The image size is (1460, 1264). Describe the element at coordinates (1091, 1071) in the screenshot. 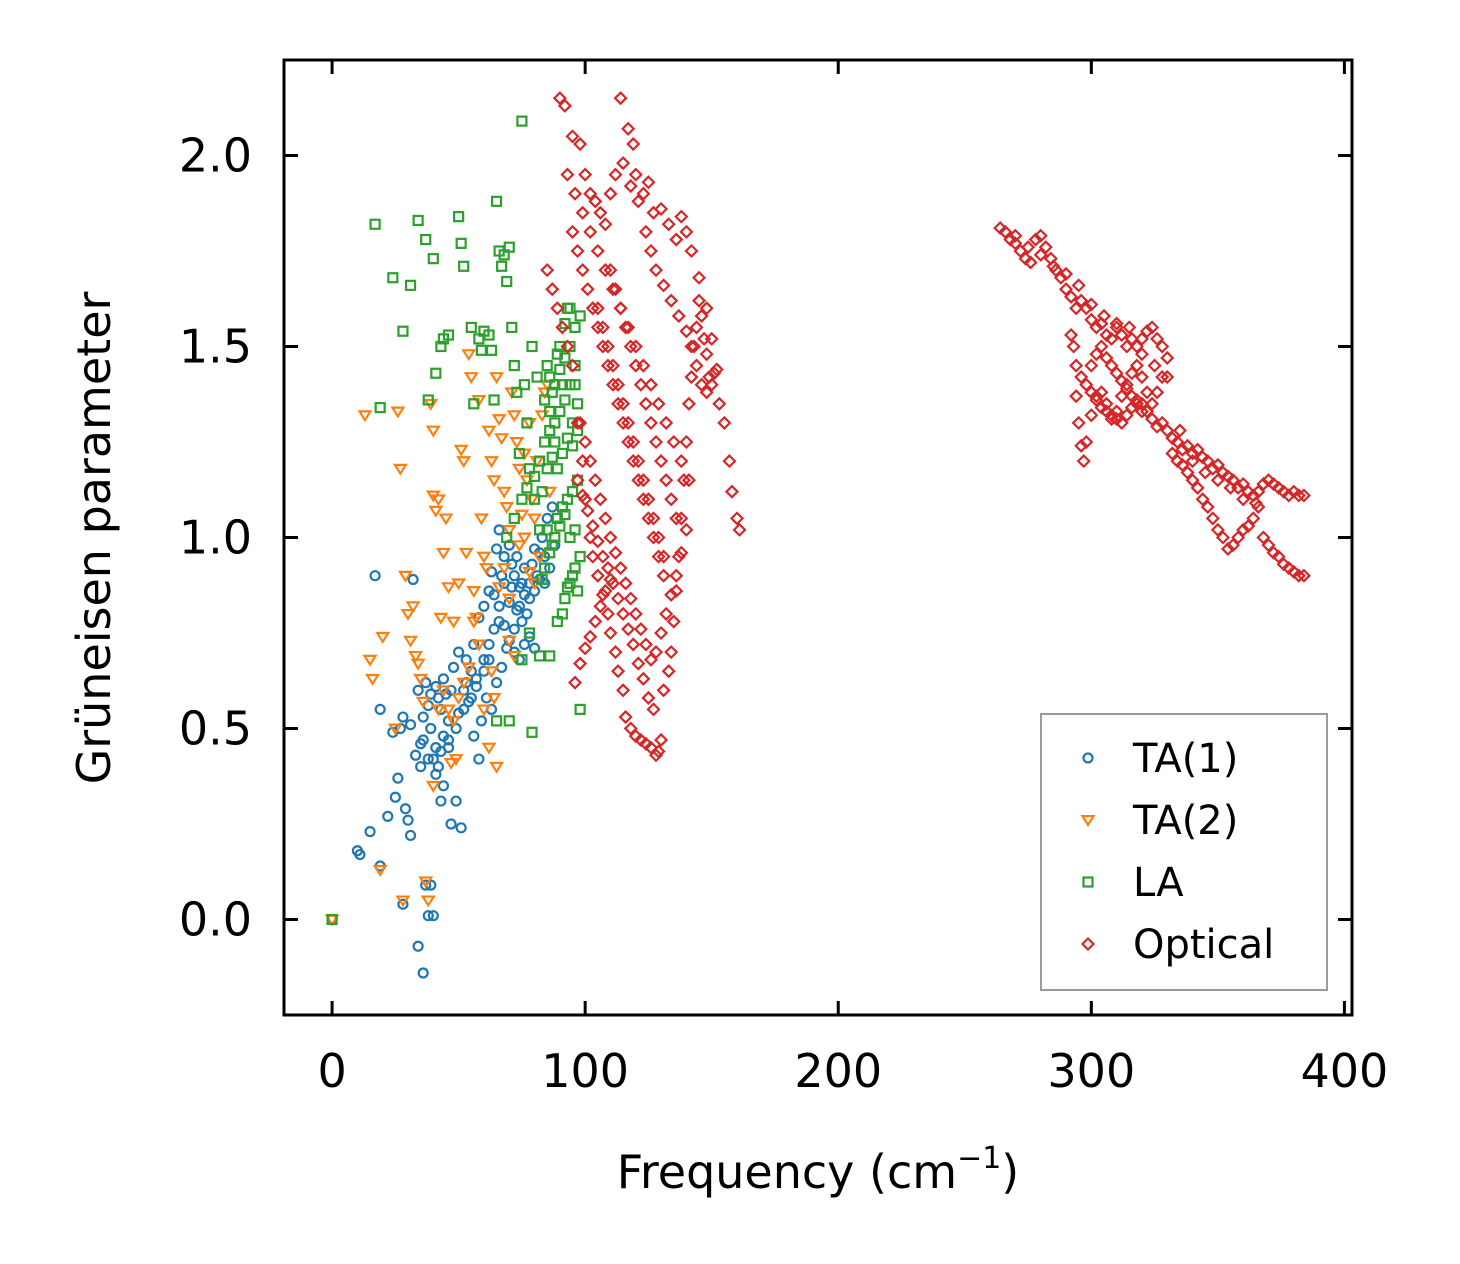

I see `x-tick-label: 300` at that location.